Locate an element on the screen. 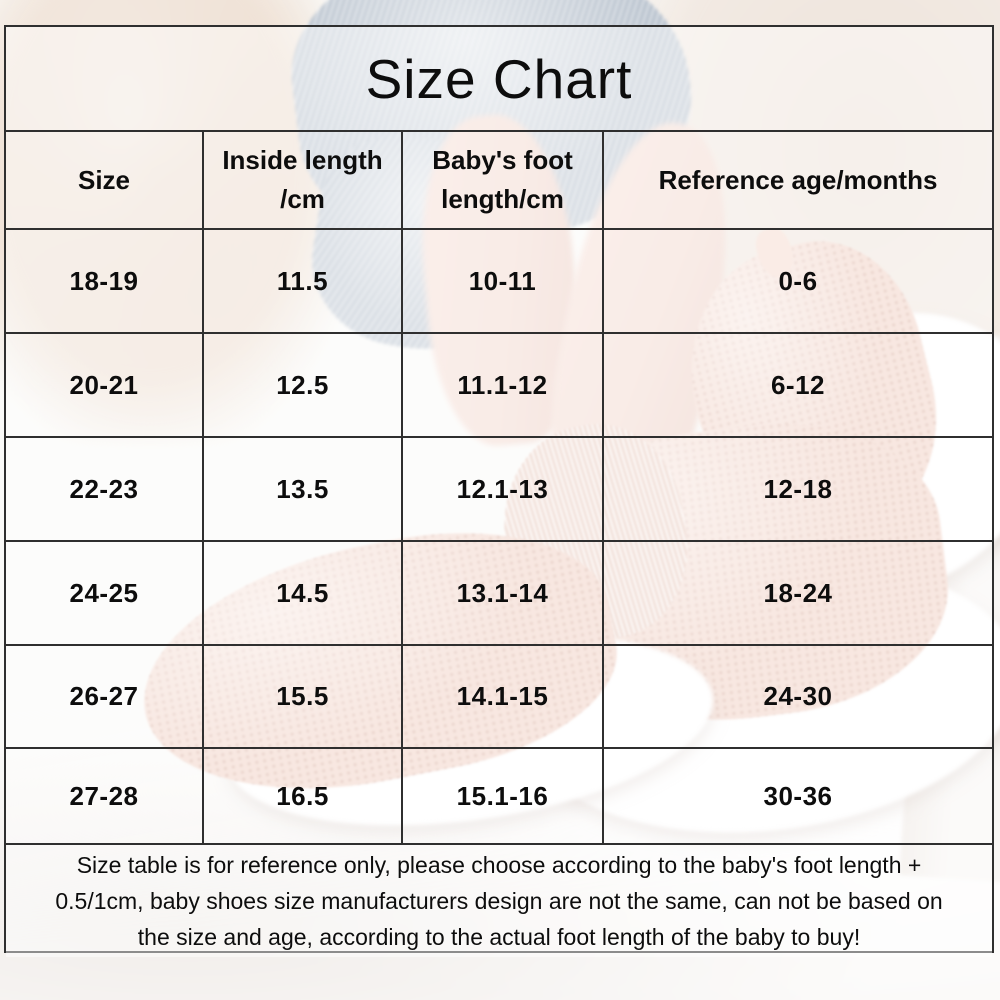 This screenshot has width=1000, height=1000. table-cell: 13.1-14 is located at coordinates (503, 594).